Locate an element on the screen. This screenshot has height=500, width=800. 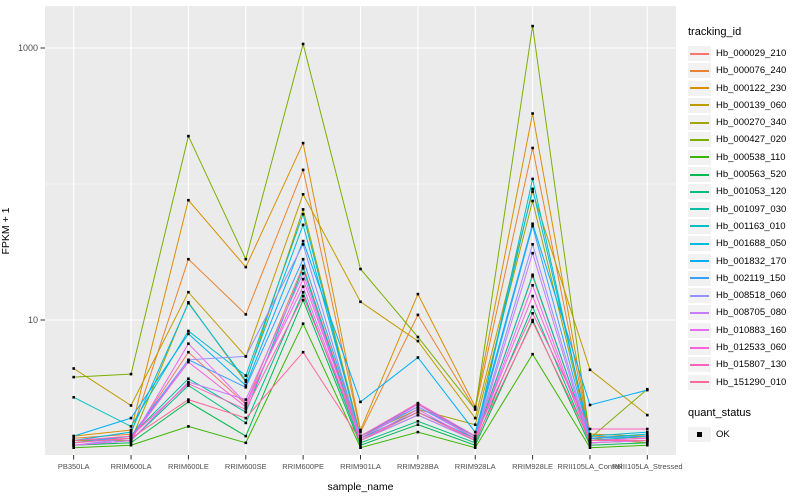
legend-item: Hb_008518_060 is located at coordinates (744, 295).